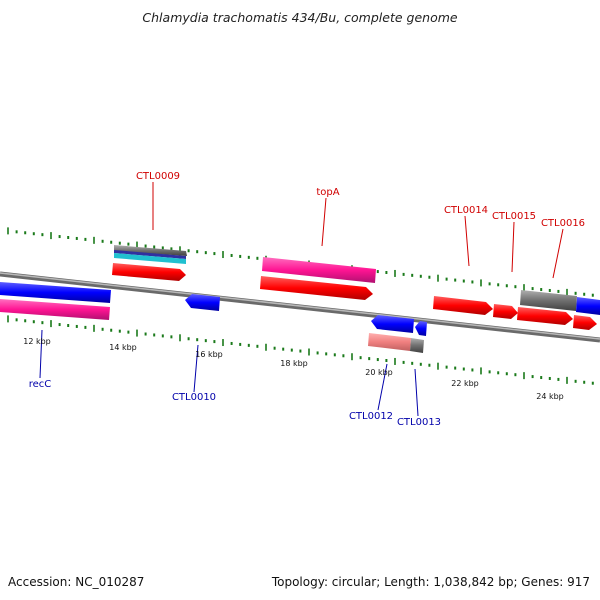  I want to click on gene-ctl0010, so click(202, 302).